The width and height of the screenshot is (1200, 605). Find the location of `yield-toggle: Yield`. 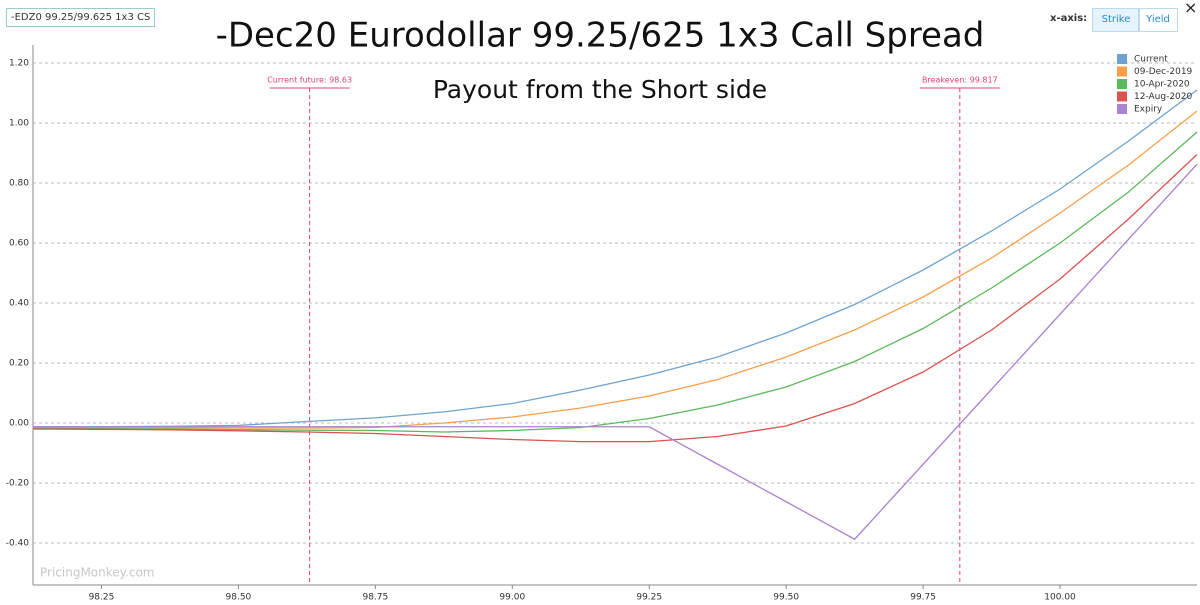

yield-toggle: Yield is located at coordinates (1158, 20).